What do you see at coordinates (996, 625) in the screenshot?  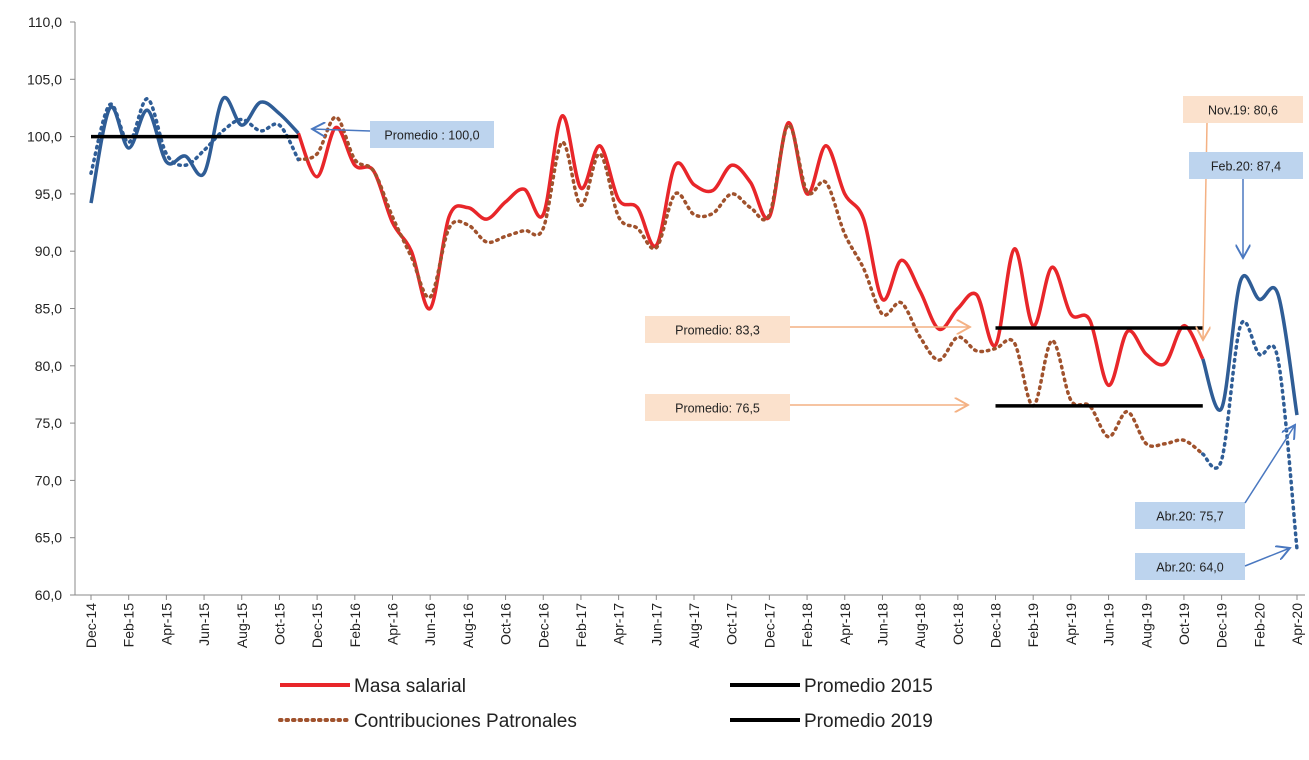 I see `x-tick-label: Dec-18` at bounding box center [996, 625].